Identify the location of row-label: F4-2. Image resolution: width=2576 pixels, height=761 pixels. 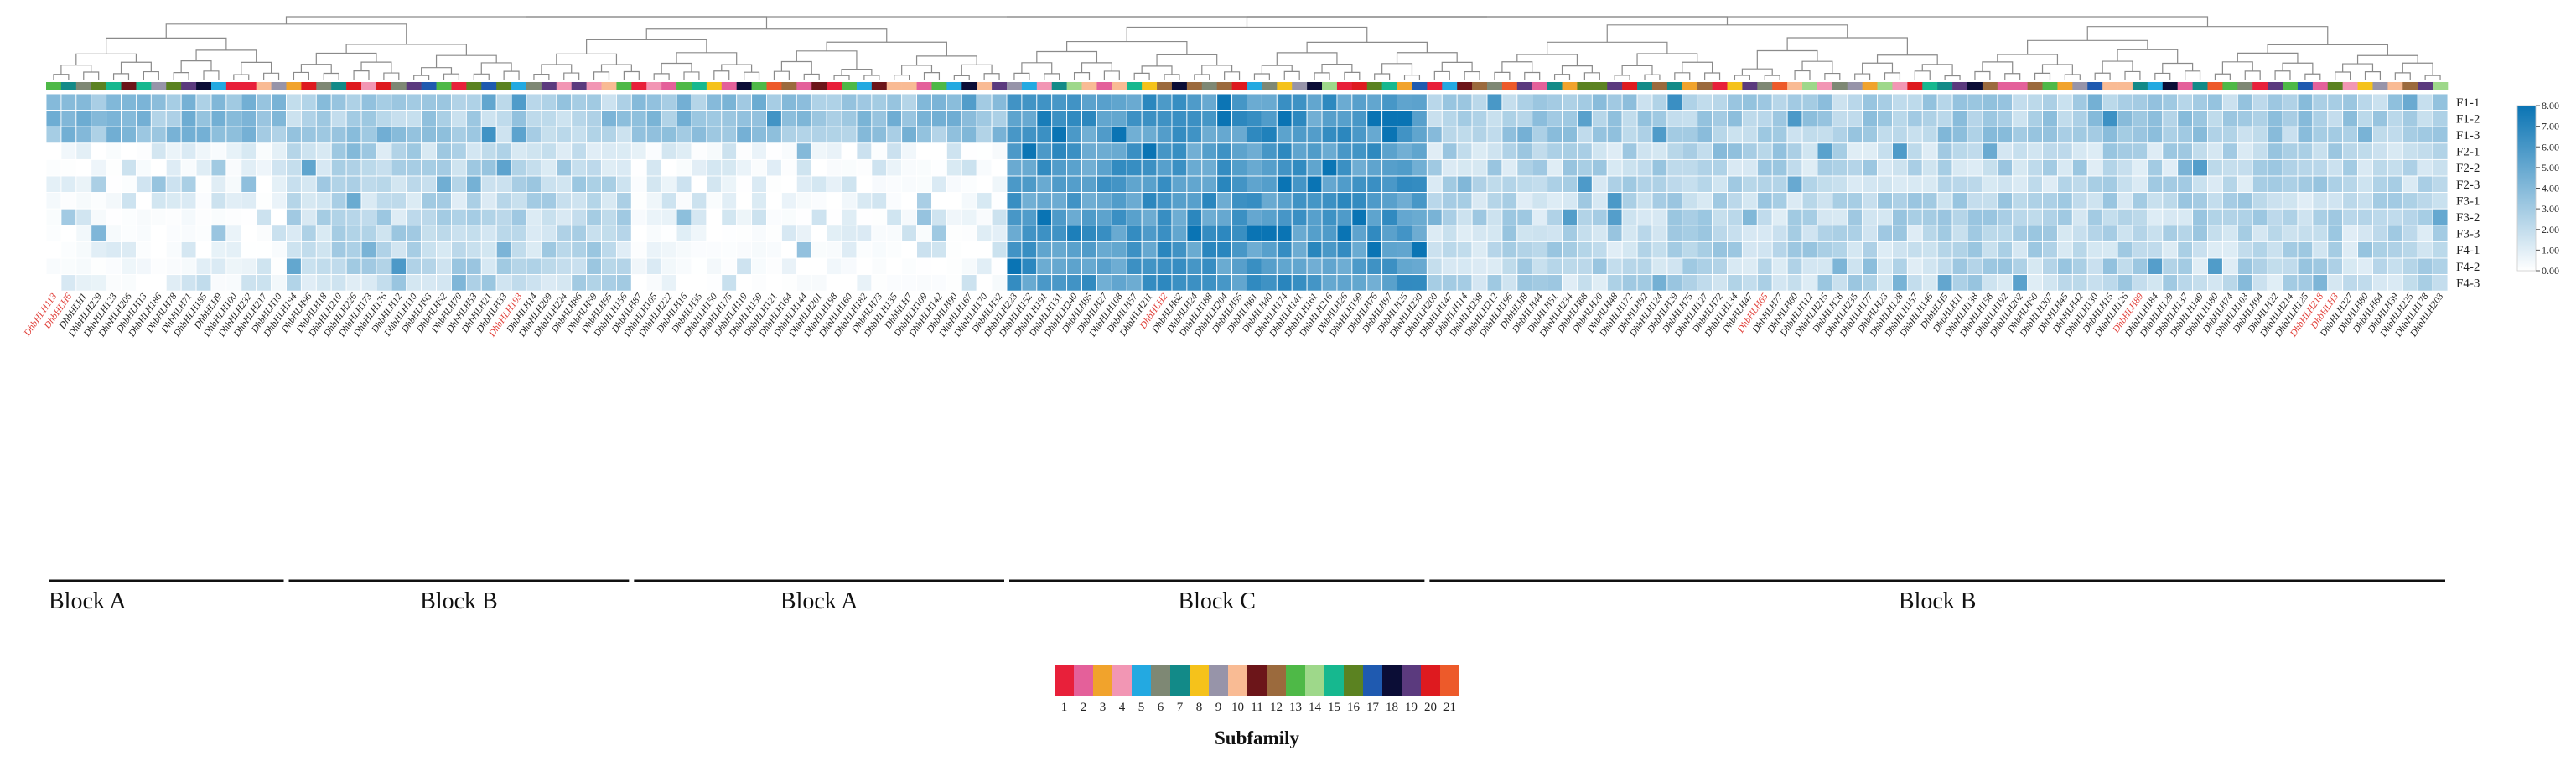
(2468, 267).